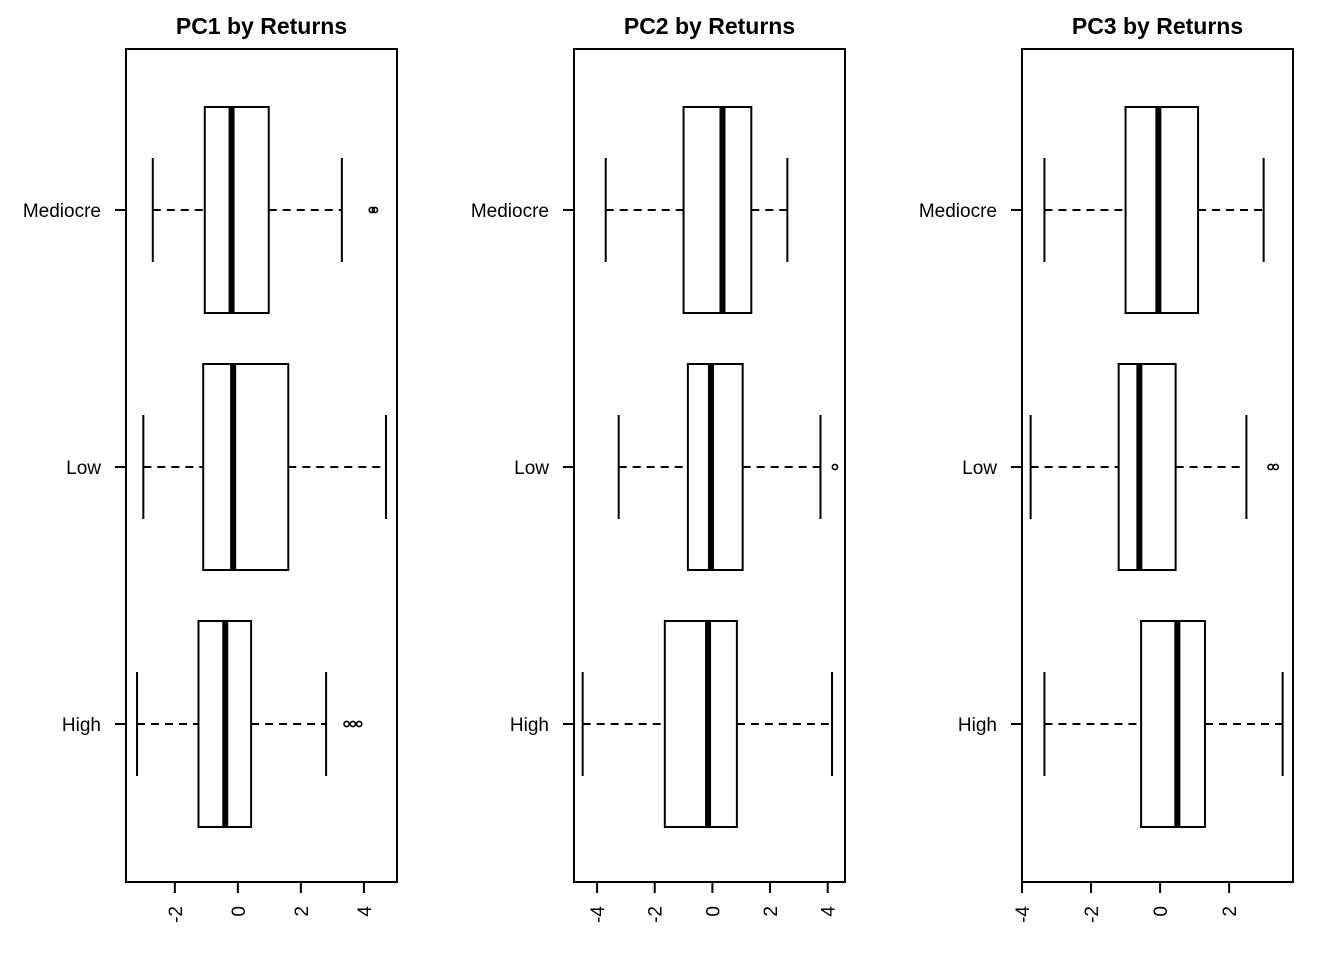  I want to click on panel-title: PC3 by Returns, so click(1157, 26).